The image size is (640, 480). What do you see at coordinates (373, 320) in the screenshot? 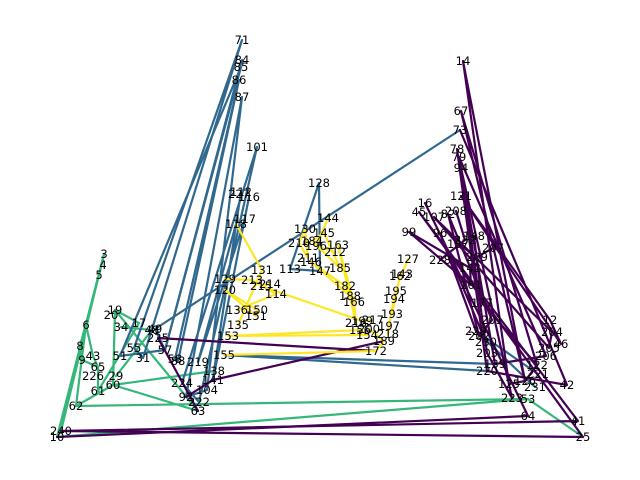
I see `node-label: 217` at bounding box center [373, 320].